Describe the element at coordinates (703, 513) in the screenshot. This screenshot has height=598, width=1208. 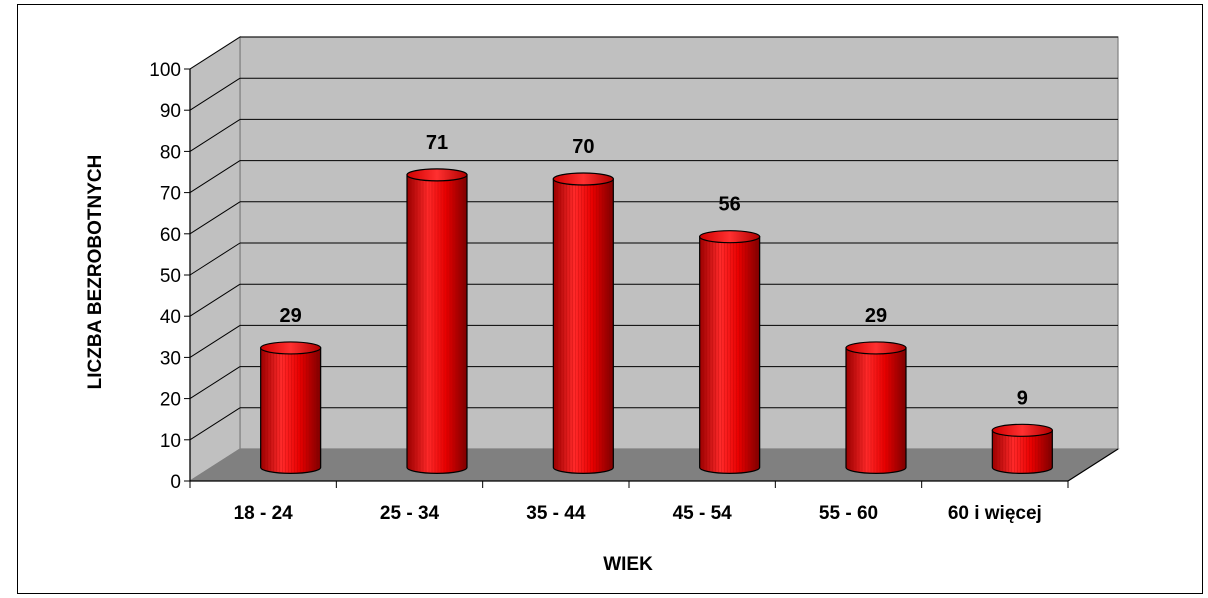
I see `x-tick-label: 45 - 54` at that location.